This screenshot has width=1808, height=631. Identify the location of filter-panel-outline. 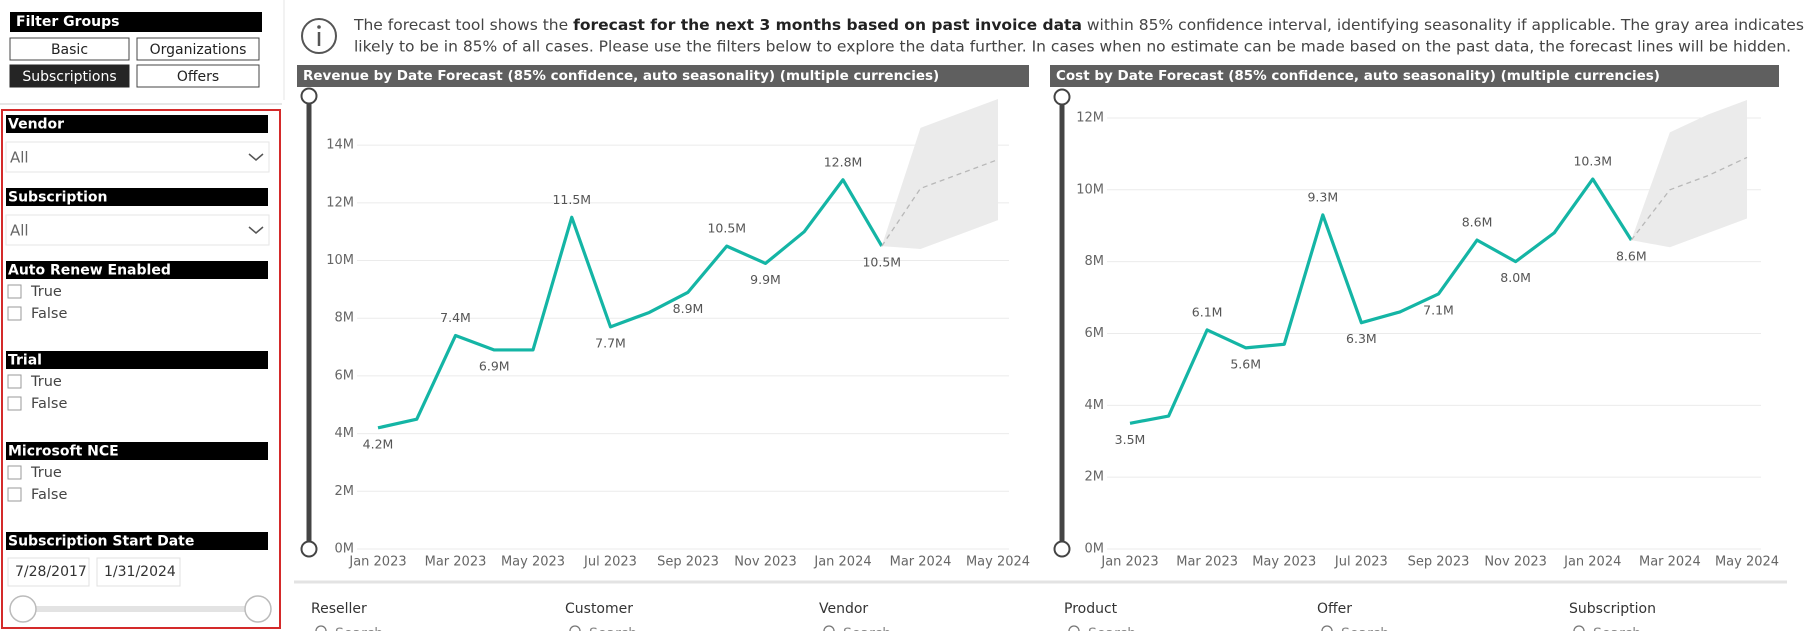
(141, 369).